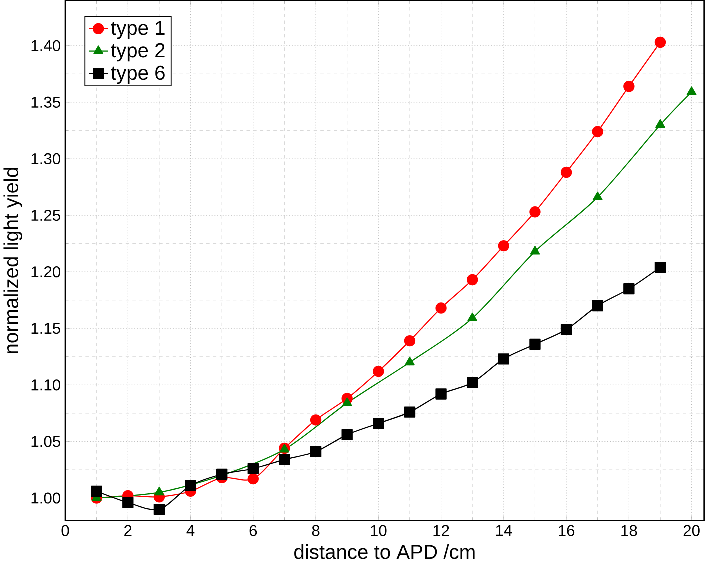  I want to click on y-tick-label: 1.30, so click(46, 159).